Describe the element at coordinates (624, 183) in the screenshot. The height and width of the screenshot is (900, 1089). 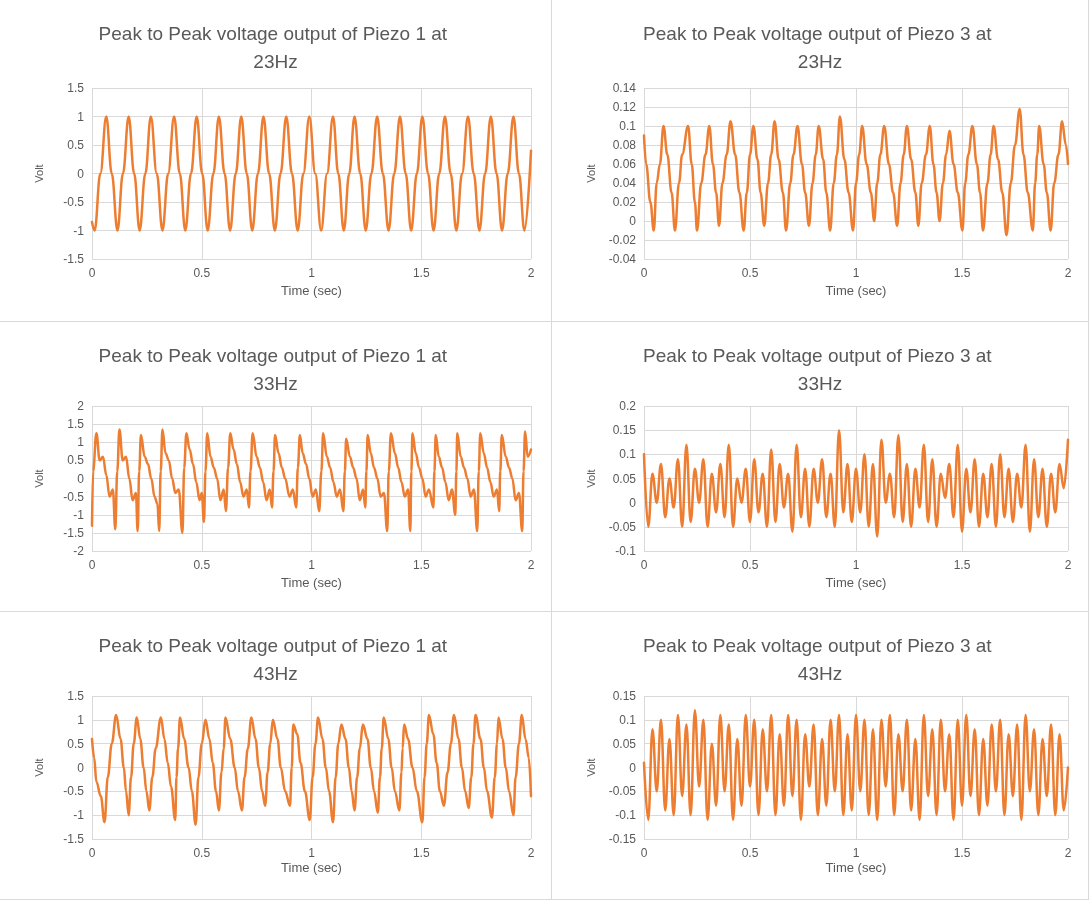
I see `y-tick-label: 0.04` at that location.